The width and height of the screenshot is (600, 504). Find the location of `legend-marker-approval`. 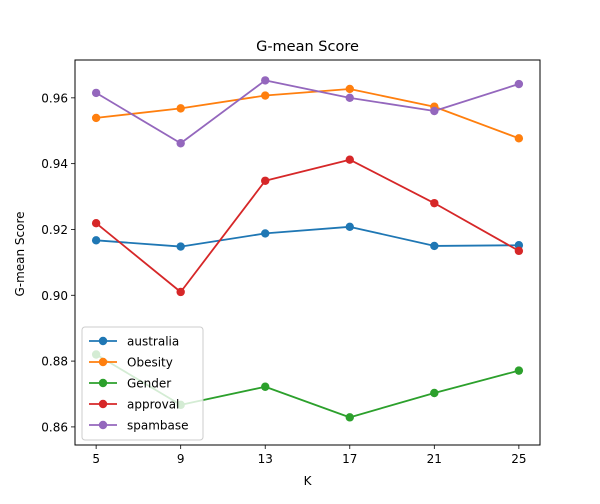

legend-marker-approval is located at coordinates (103, 404).